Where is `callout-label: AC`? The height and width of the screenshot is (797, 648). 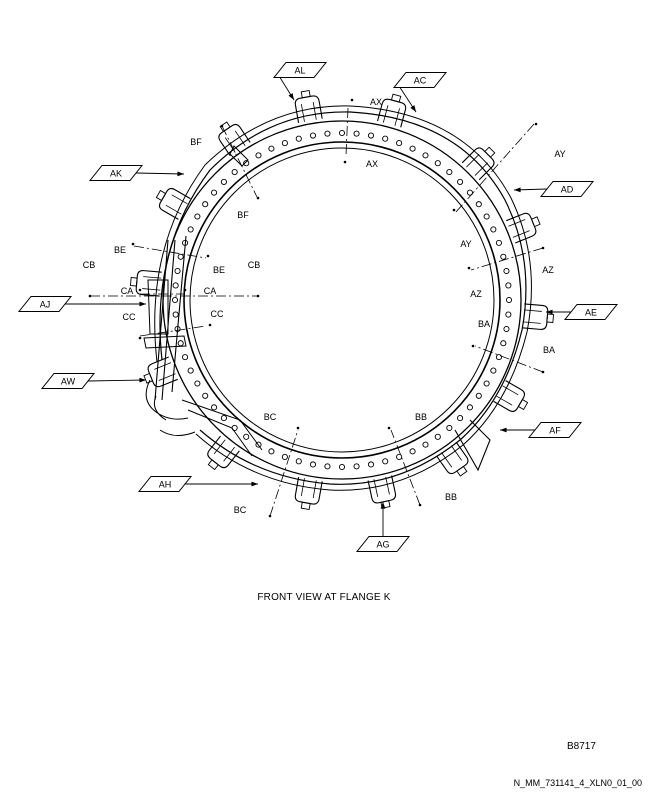
callout-label: AC is located at coordinates (420, 81).